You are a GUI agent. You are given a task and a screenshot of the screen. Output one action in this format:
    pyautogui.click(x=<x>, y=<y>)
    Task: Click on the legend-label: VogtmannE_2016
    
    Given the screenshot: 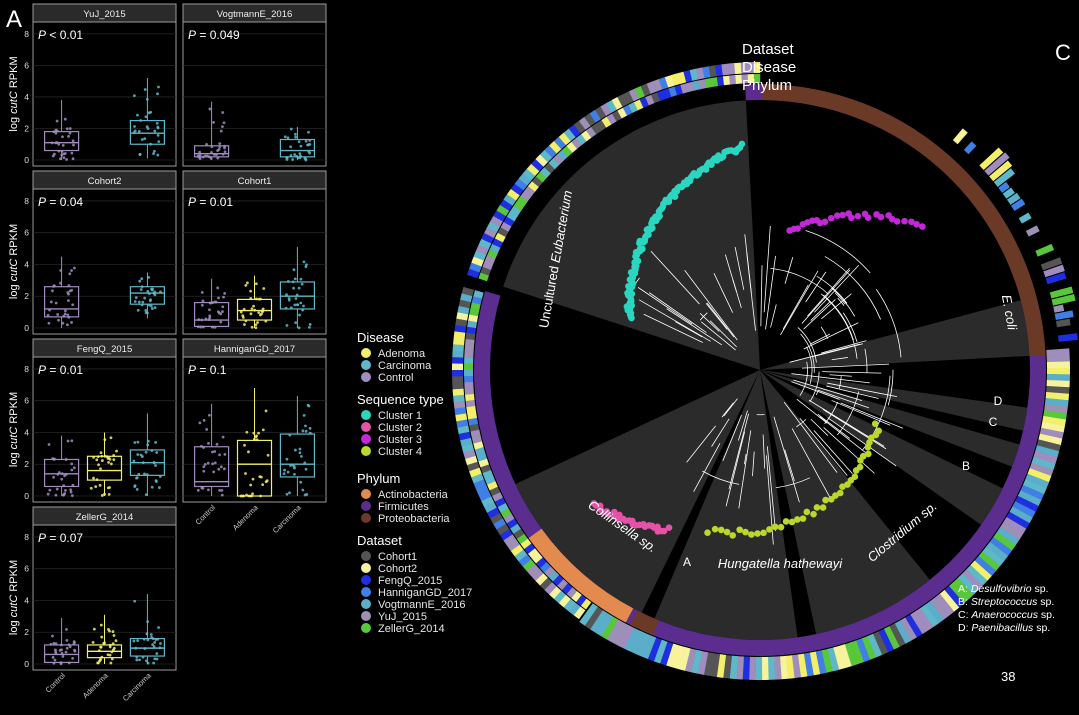 What is the action you would take?
    pyautogui.click(x=421, y=605)
    